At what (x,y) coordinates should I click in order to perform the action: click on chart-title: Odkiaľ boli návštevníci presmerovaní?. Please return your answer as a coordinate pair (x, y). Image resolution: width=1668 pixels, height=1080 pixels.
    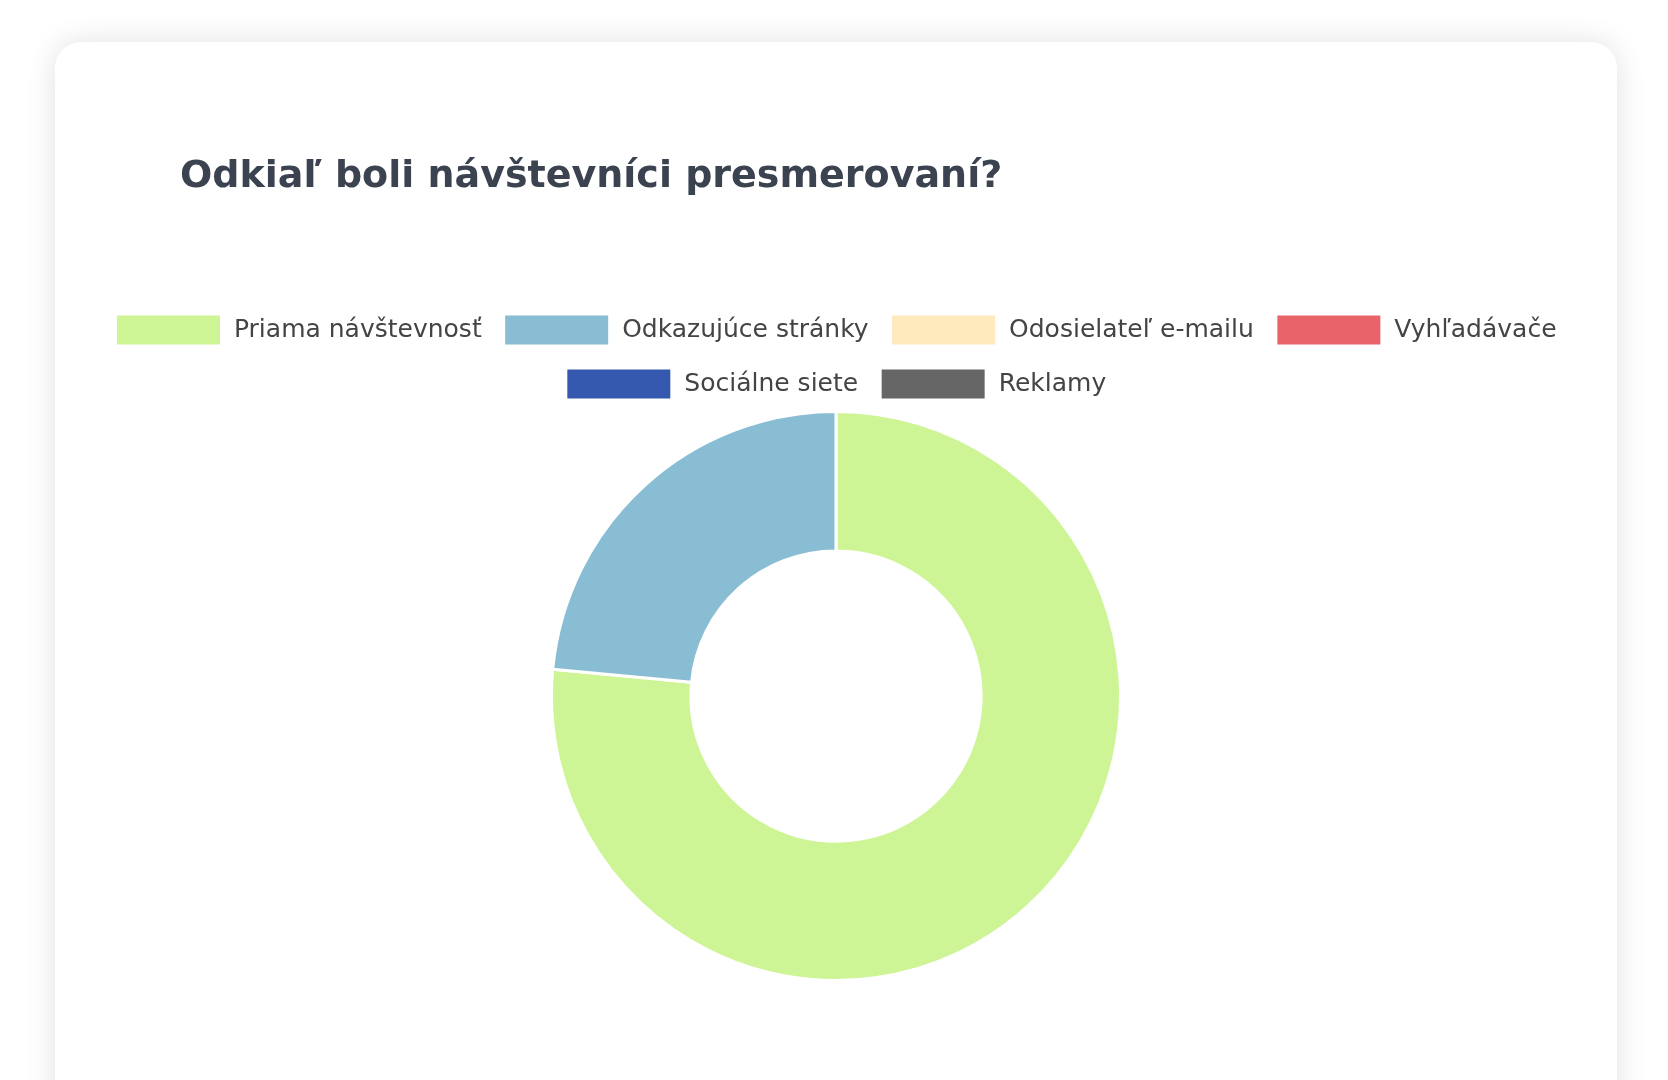
    Looking at the image, I should click on (591, 174).